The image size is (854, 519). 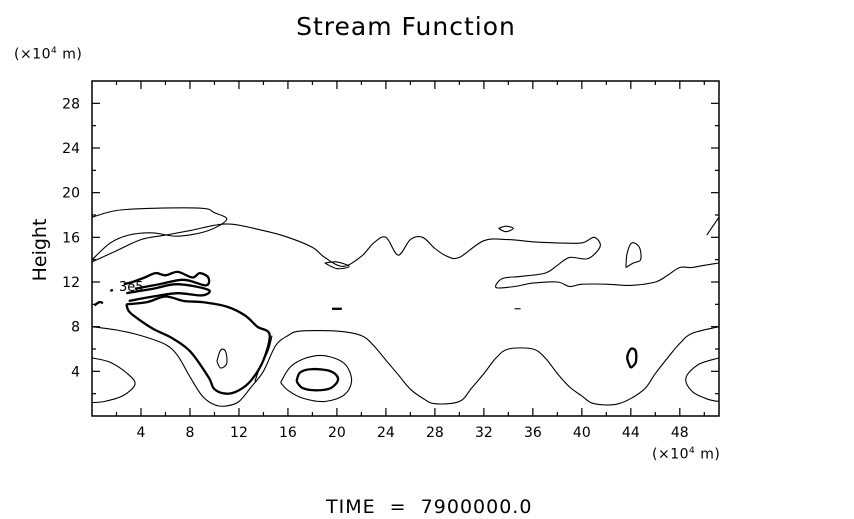 I want to click on y-unit-suffix: m), so click(x=70, y=54).